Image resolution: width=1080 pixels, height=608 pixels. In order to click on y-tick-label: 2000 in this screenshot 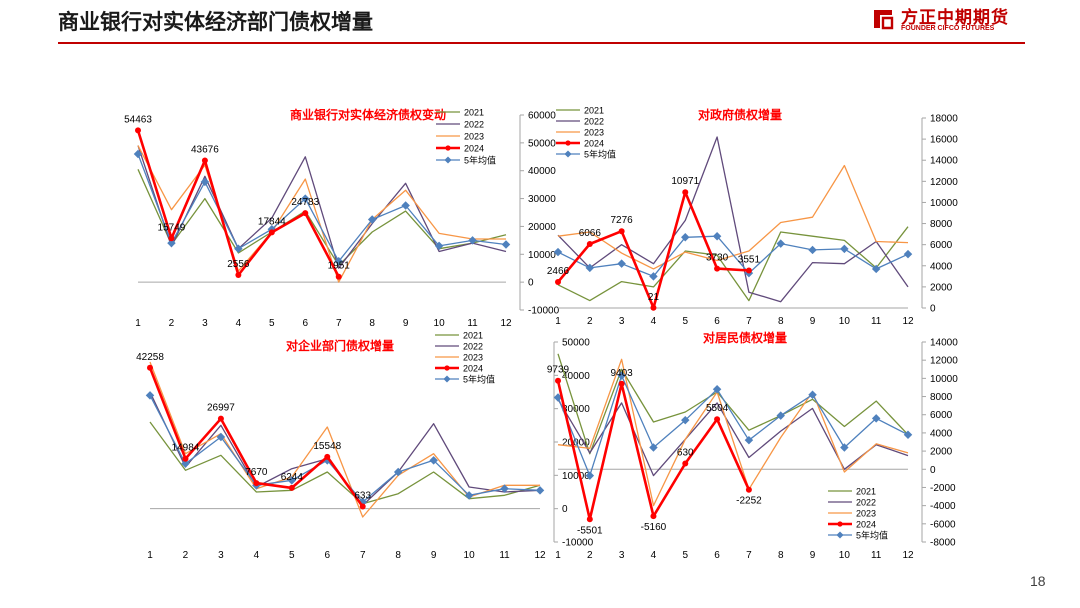, I will do `click(941, 452)`.